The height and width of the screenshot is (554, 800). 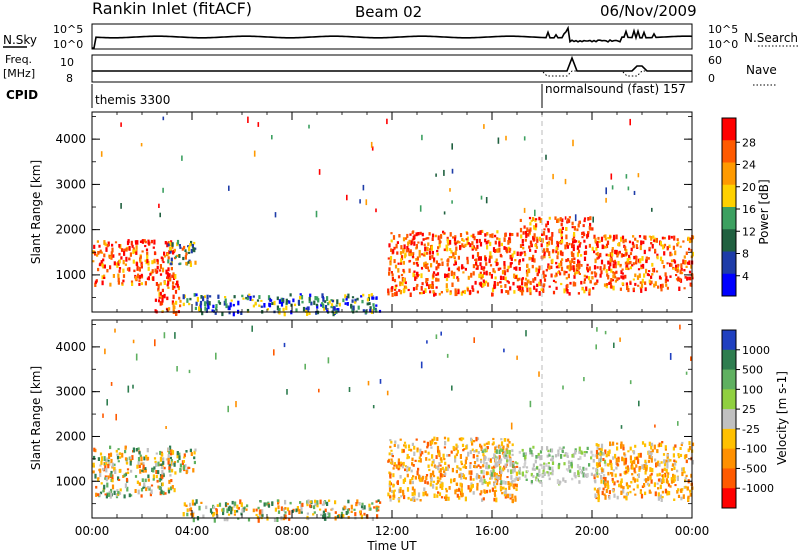 I want to click on y-tick-label: 3000, so click(x=70, y=184).